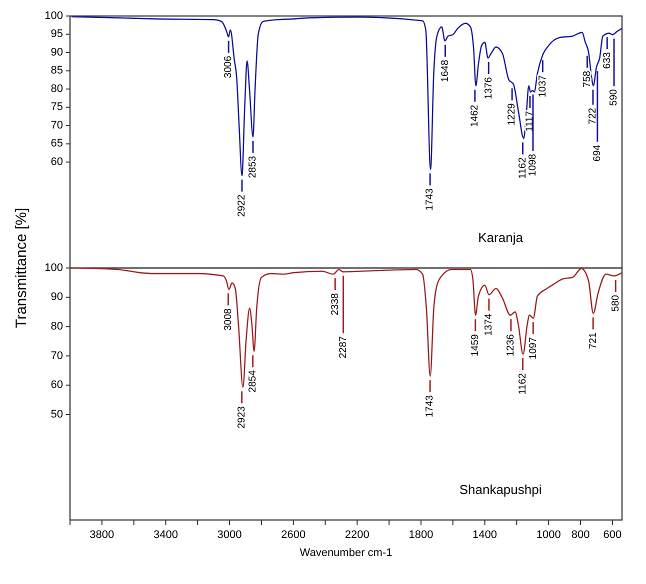 This screenshot has width=646, height=584. I want to click on y-tick-label: 75, so click(56, 107).